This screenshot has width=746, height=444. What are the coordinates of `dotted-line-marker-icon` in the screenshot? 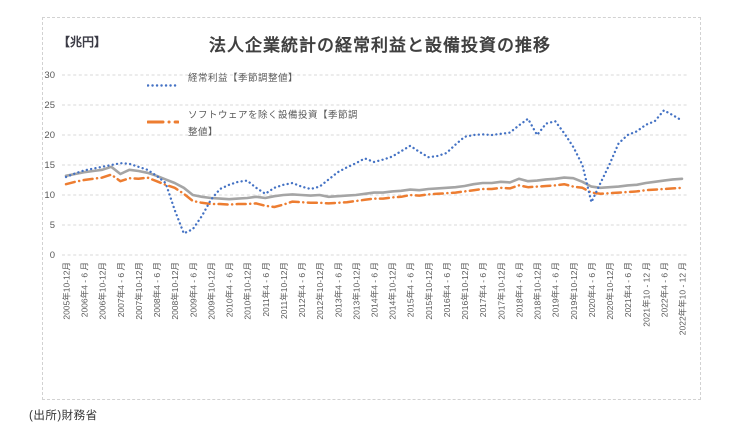 It's located at (163, 84).